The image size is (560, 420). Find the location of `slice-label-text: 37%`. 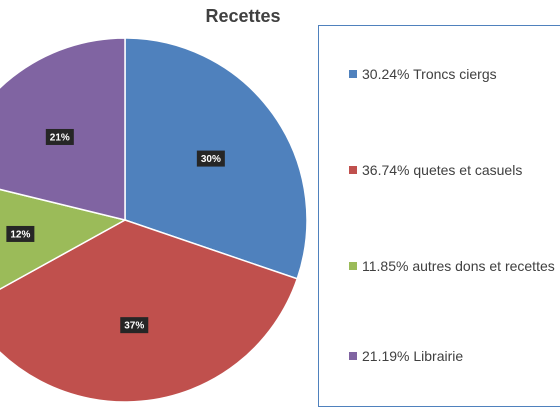

slice-label-text: 37% is located at coordinates (134, 326).